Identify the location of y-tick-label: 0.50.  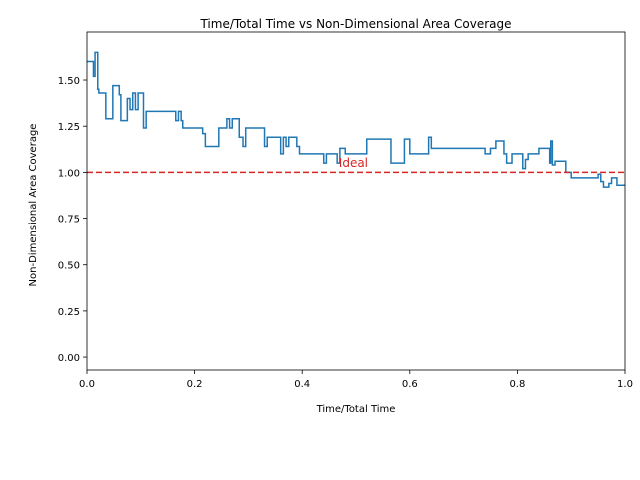
(69, 266).